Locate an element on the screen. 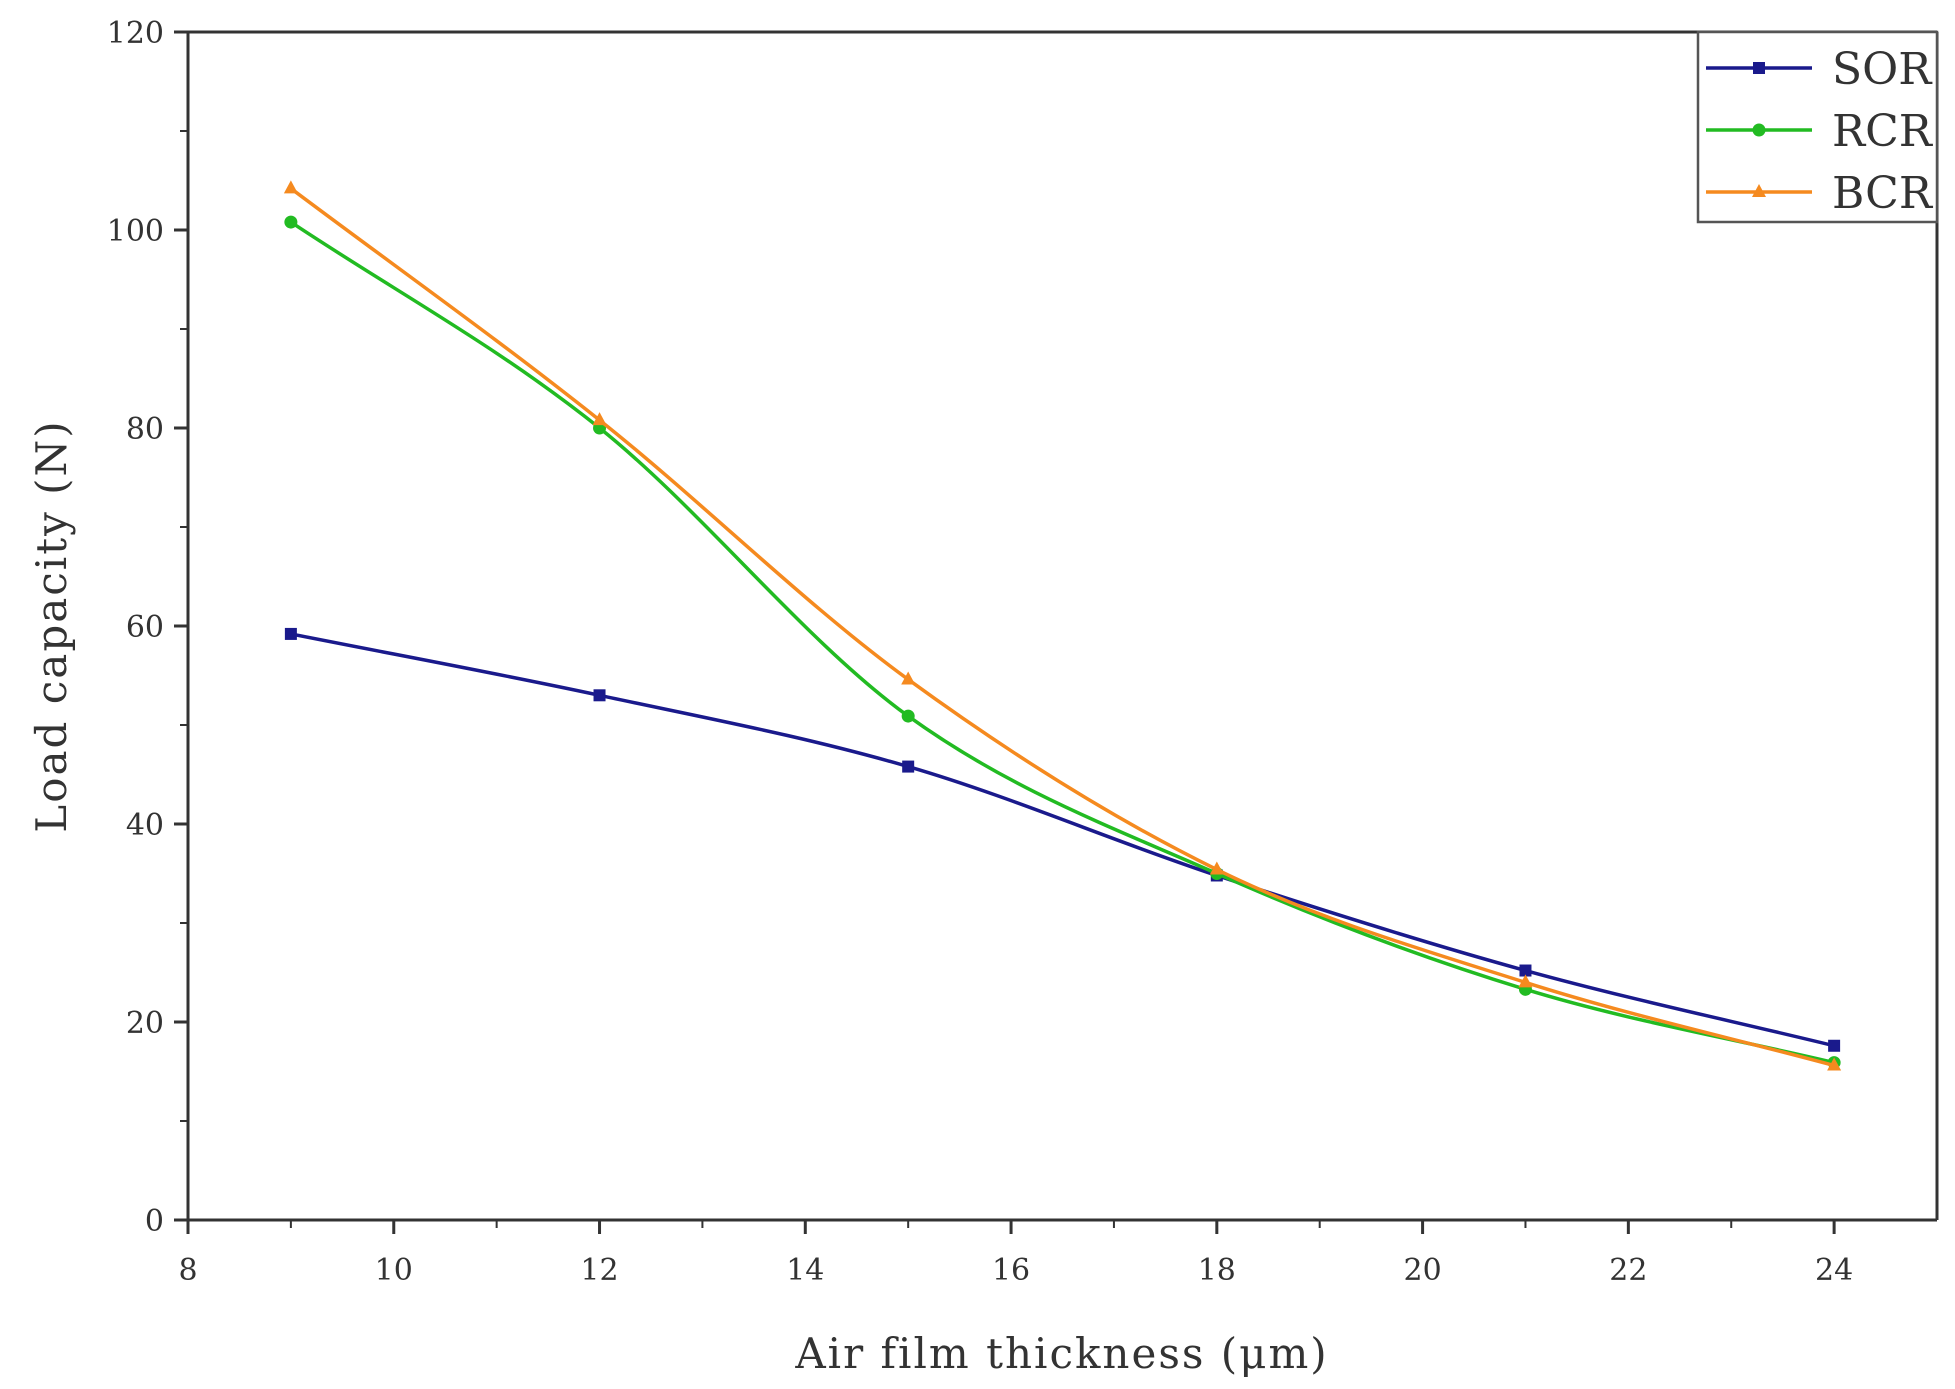 The image size is (1955, 1389). y-tick-label: 60 is located at coordinates (145, 627).